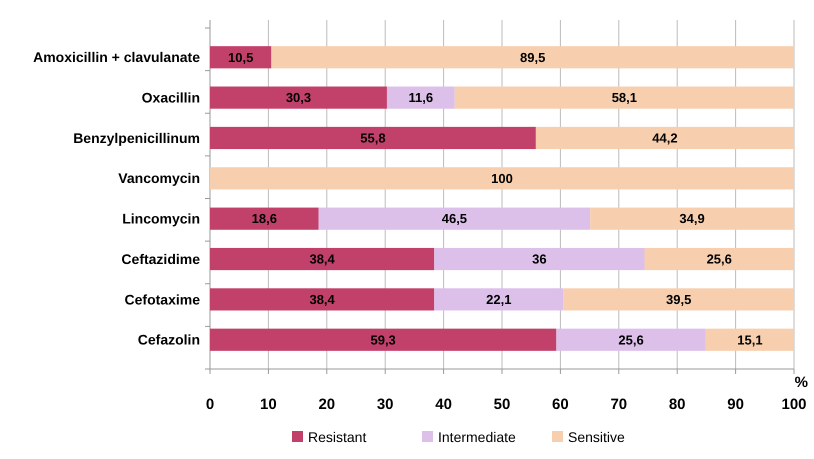 The width and height of the screenshot is (814, 459). Describe the element at coordinates (597, 436) in the screenshot. I see `legend-label: Sensitive` at that location.